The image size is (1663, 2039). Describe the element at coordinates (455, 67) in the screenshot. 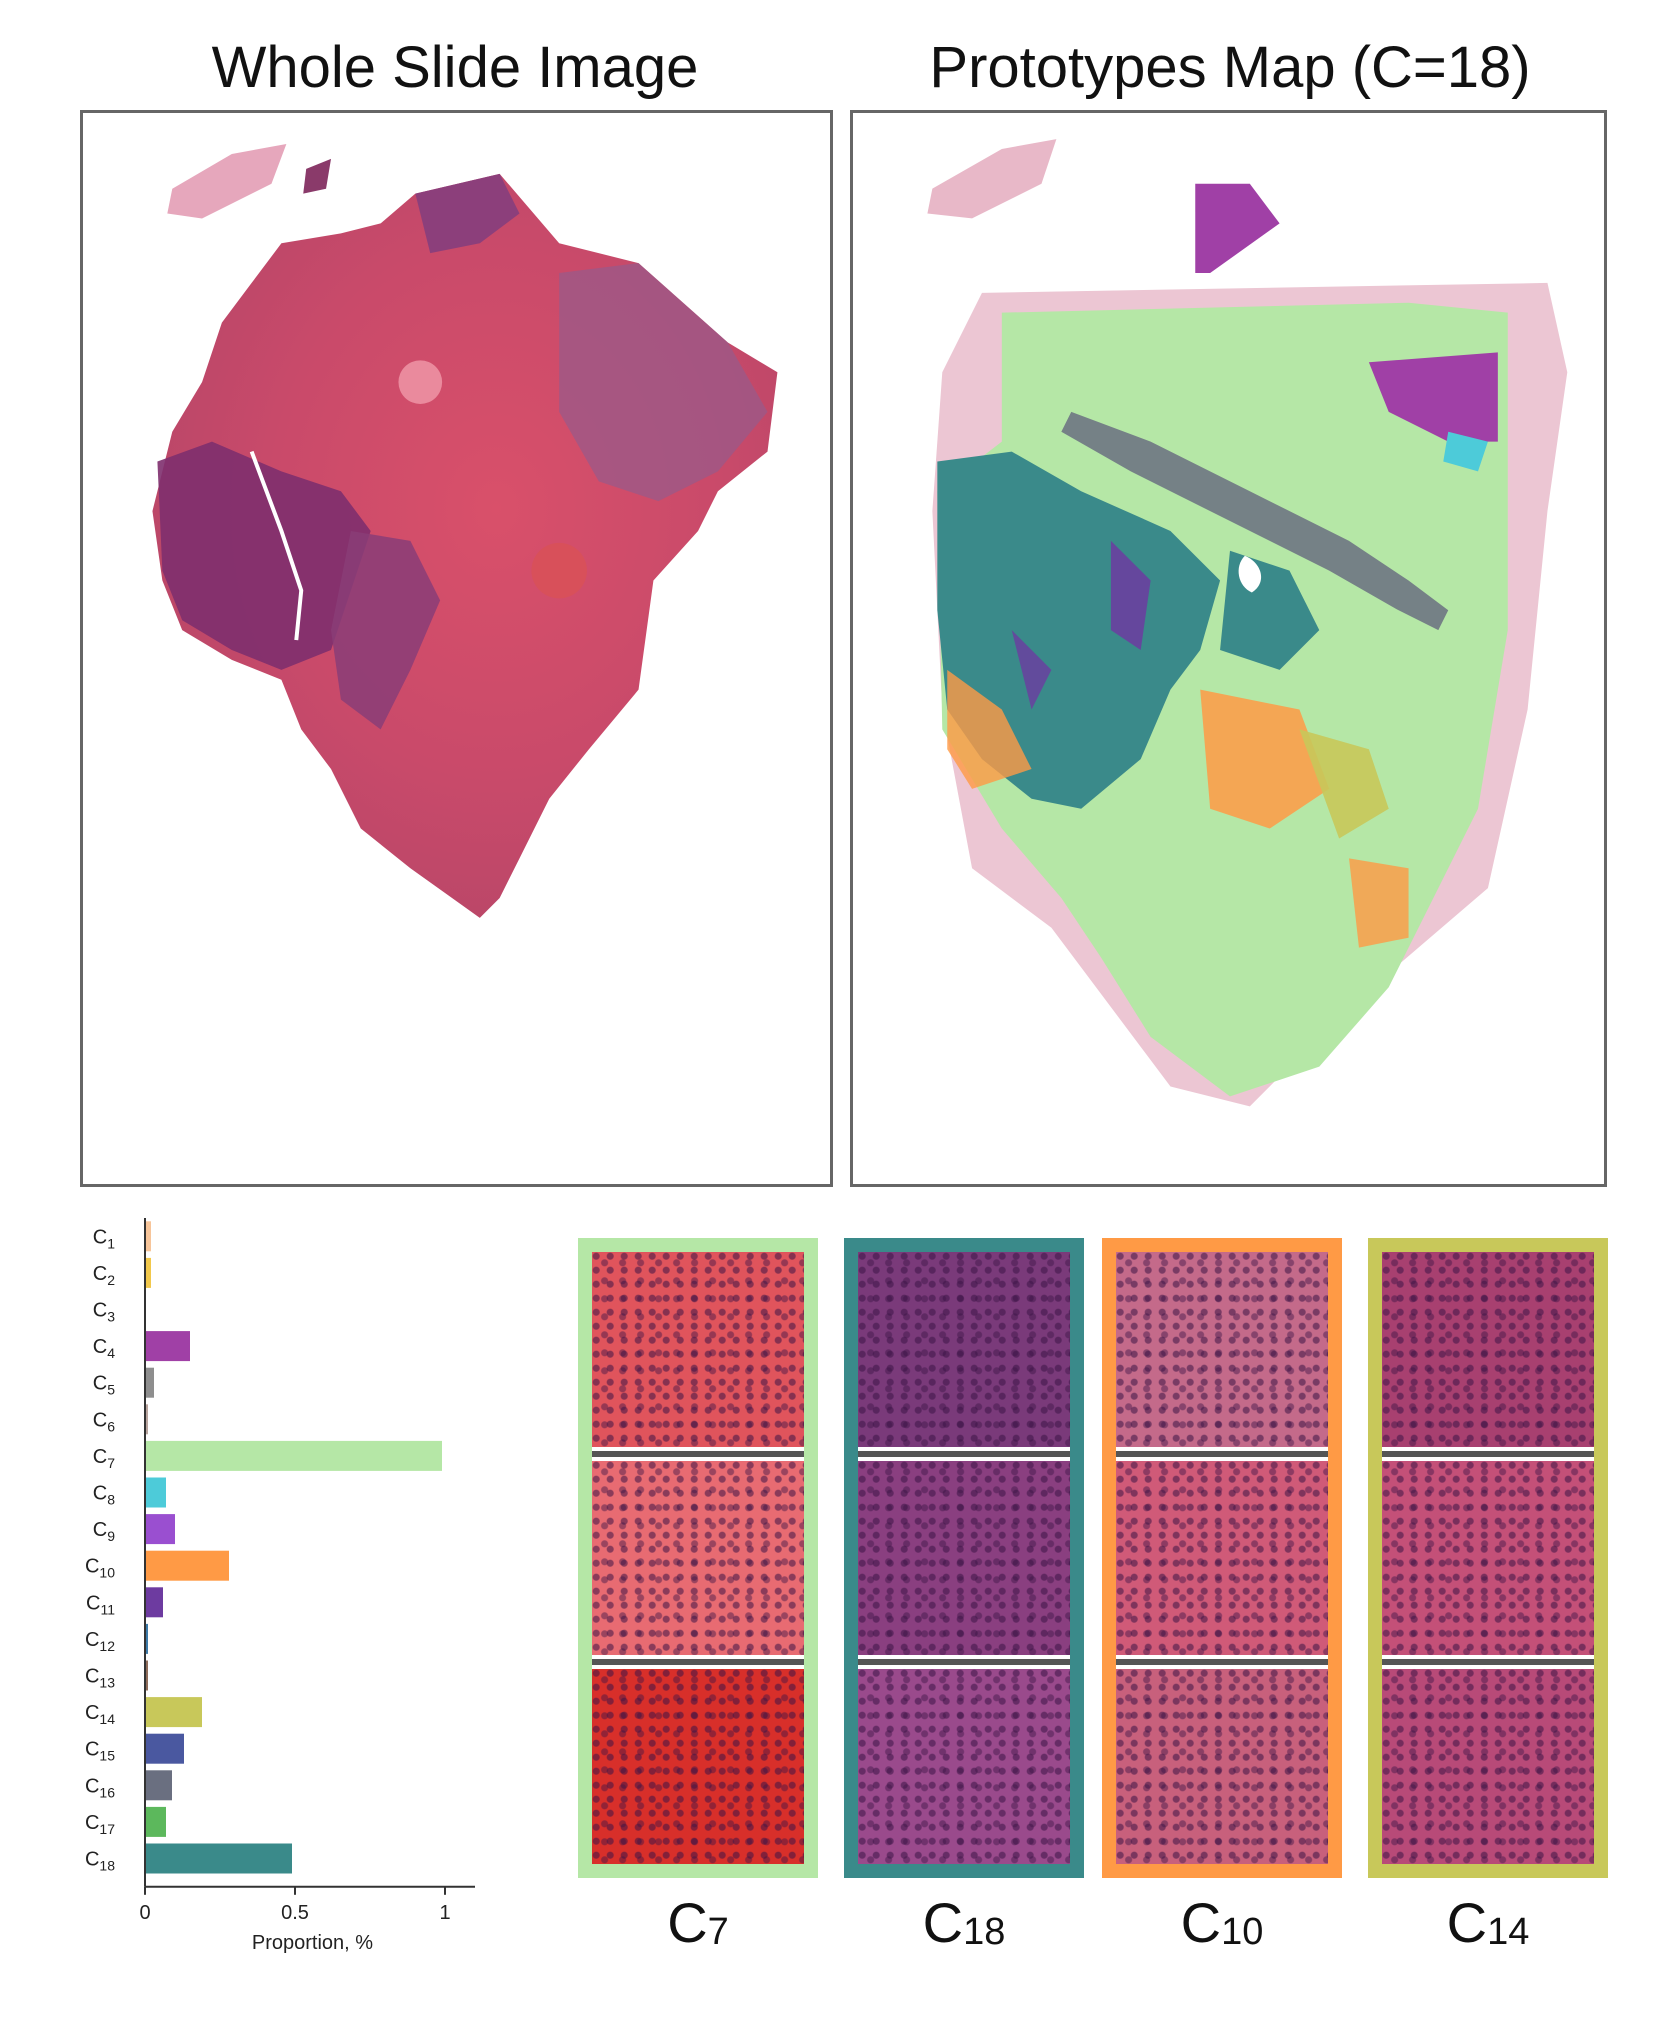

I see `title-whole-slide-image: Whole Slide Image` at that location.